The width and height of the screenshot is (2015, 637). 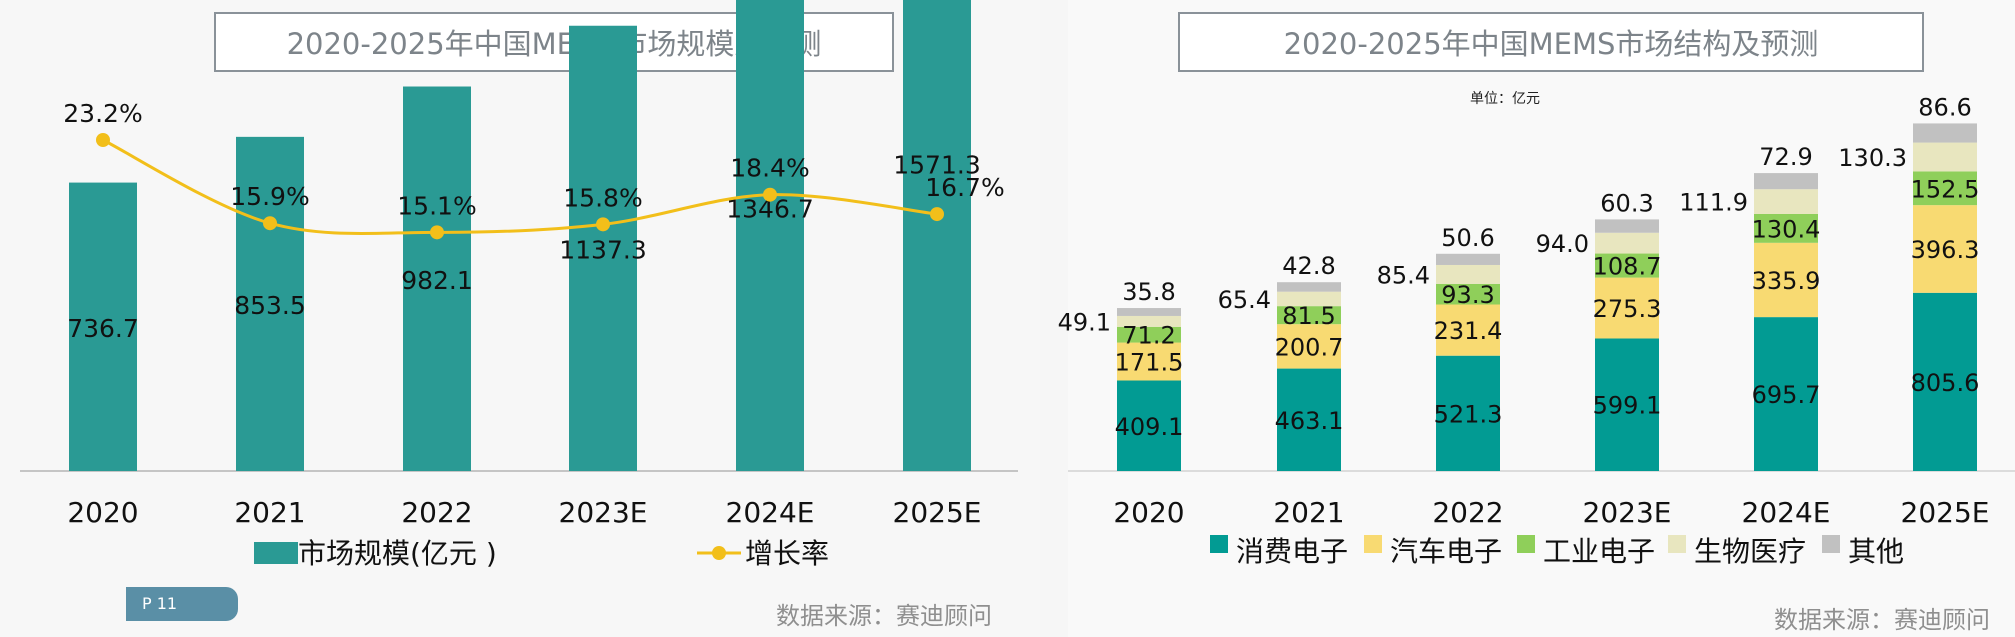 I want to click on x-tick-label: 2021, so click(x=269, y=512).